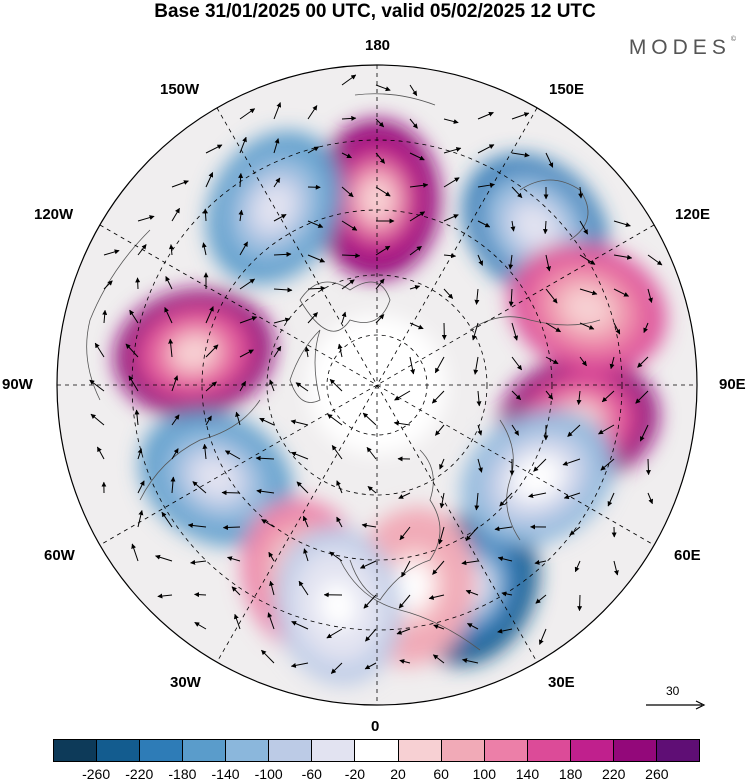 This screenshot has height=783, width=750. Describe the element at coordinates (535, 226) in the screenshot. I see `negative-anomaly-blob` at that location.